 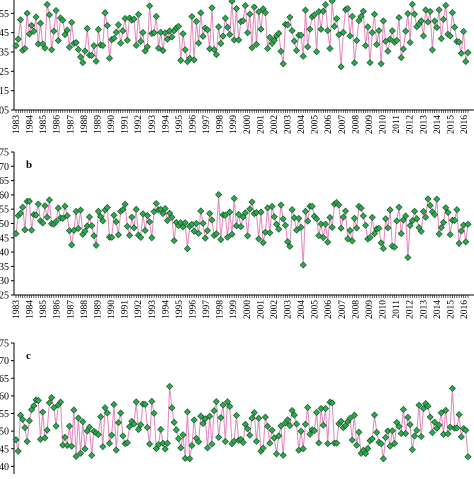 What do you see at coordinates (397, 309) in the screenshot?
I see `x-tick-label: 2011` at bounding box center [397, 309].